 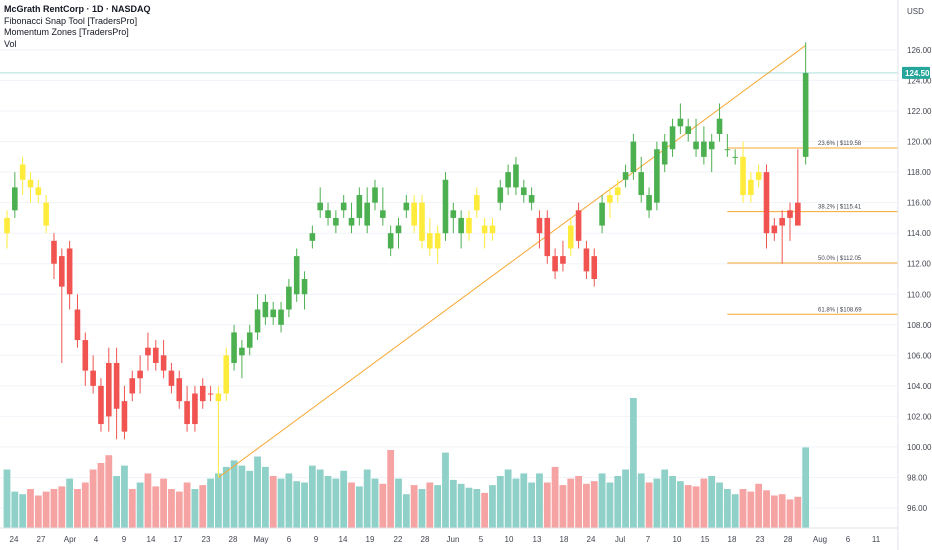 I want to click on symbol-title: McGrath RentCorp · 1D · NASDAQ, so click(x=77, y=9).